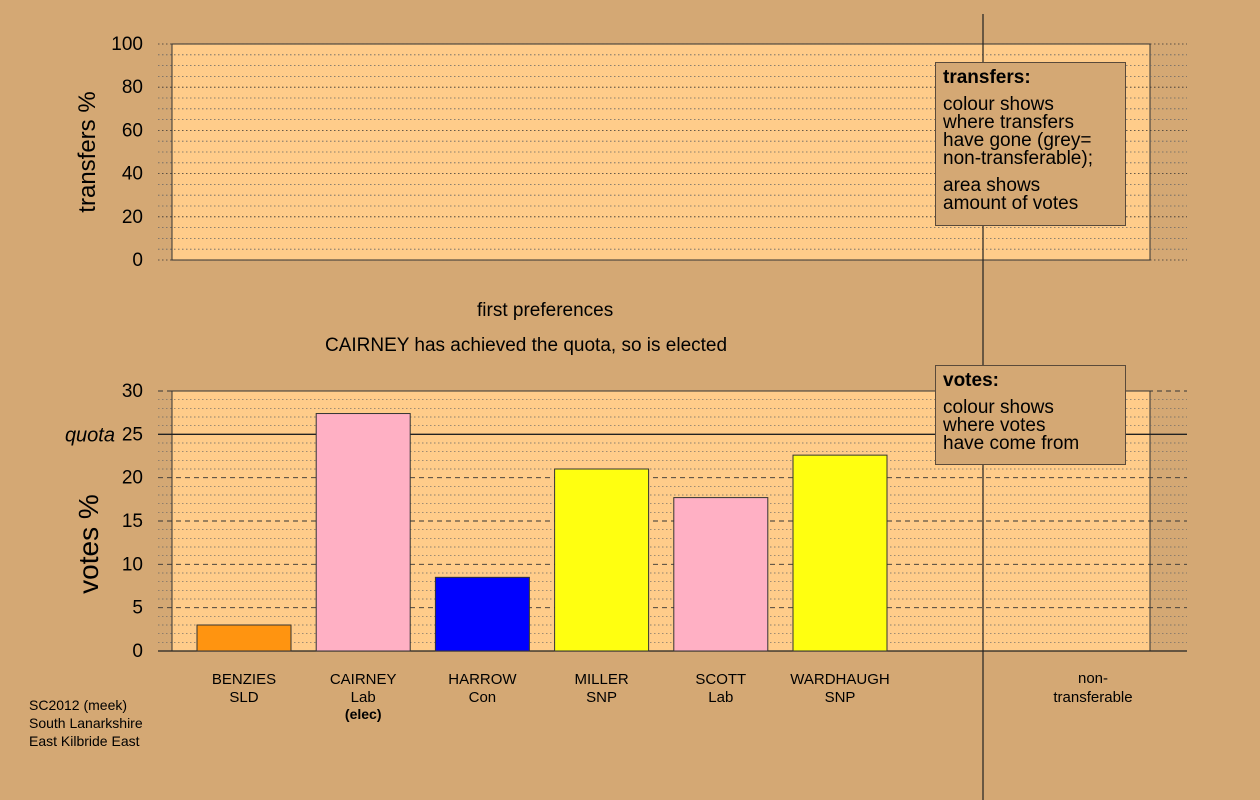 Image resolution: width=1260 pixels, height=800 pixels. Describe the element at coordinates (132, 478) in the screenshot. I see `votes-tick-label: 20` at that location.